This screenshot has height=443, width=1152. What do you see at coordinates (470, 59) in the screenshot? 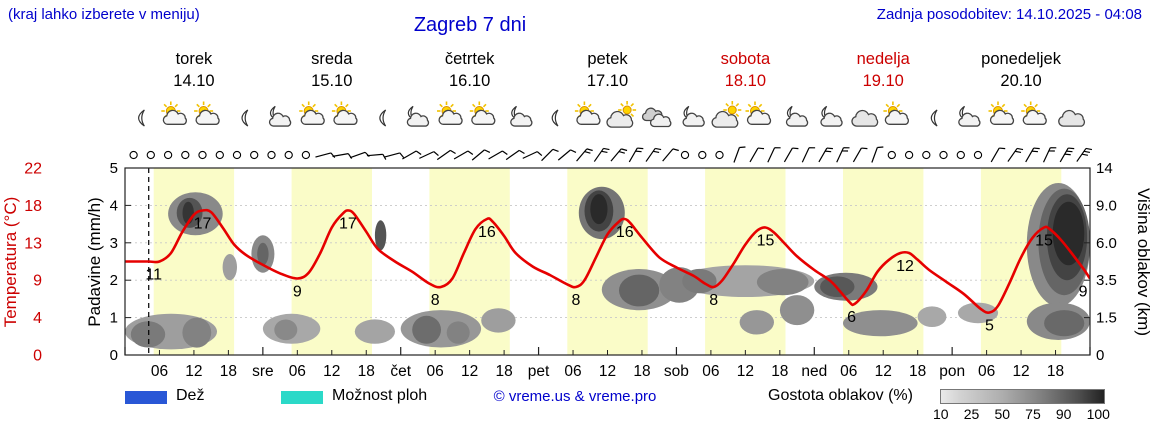
I see `svg-text: četrtek` at bounding box center [470, 59].